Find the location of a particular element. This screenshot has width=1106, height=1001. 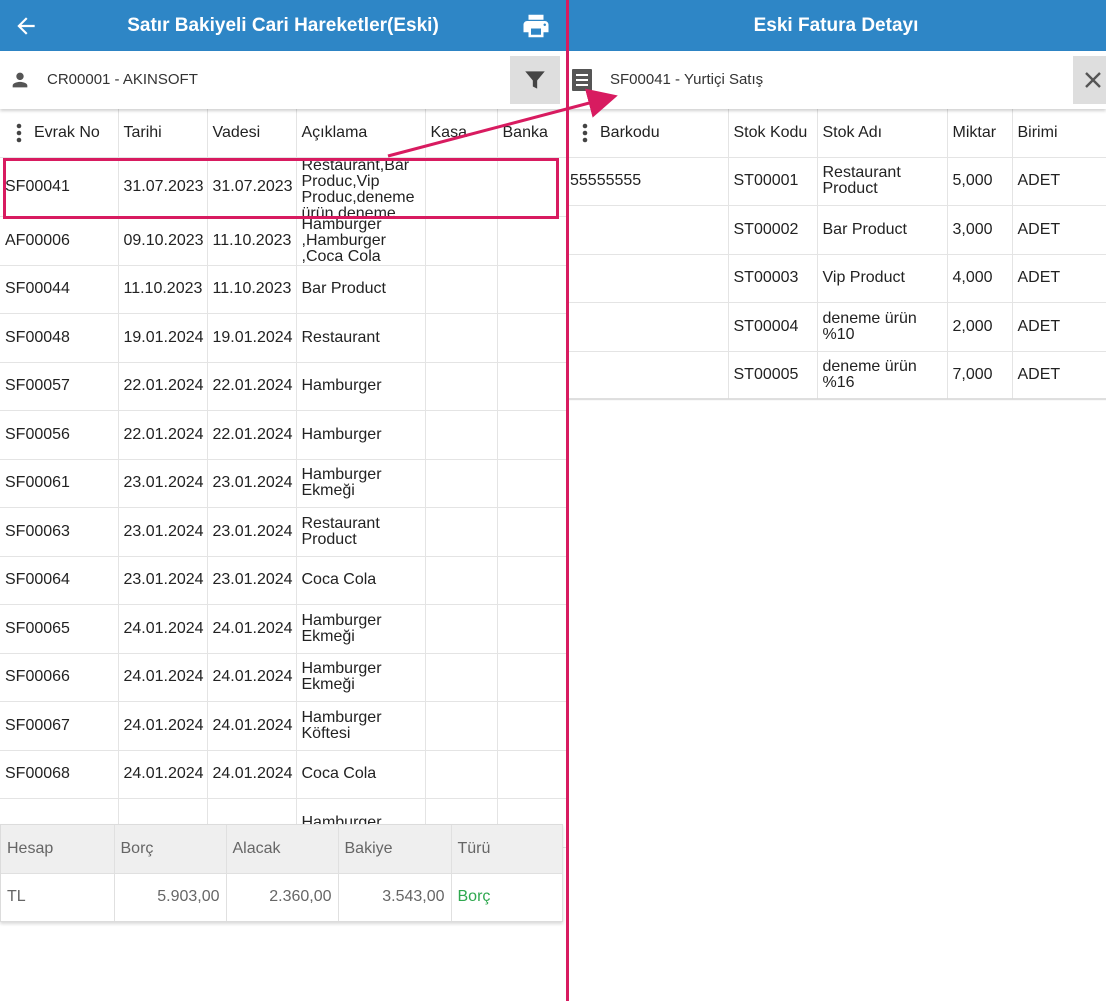

cell-miktar: 5,000 is located at coordinates (980, 181).